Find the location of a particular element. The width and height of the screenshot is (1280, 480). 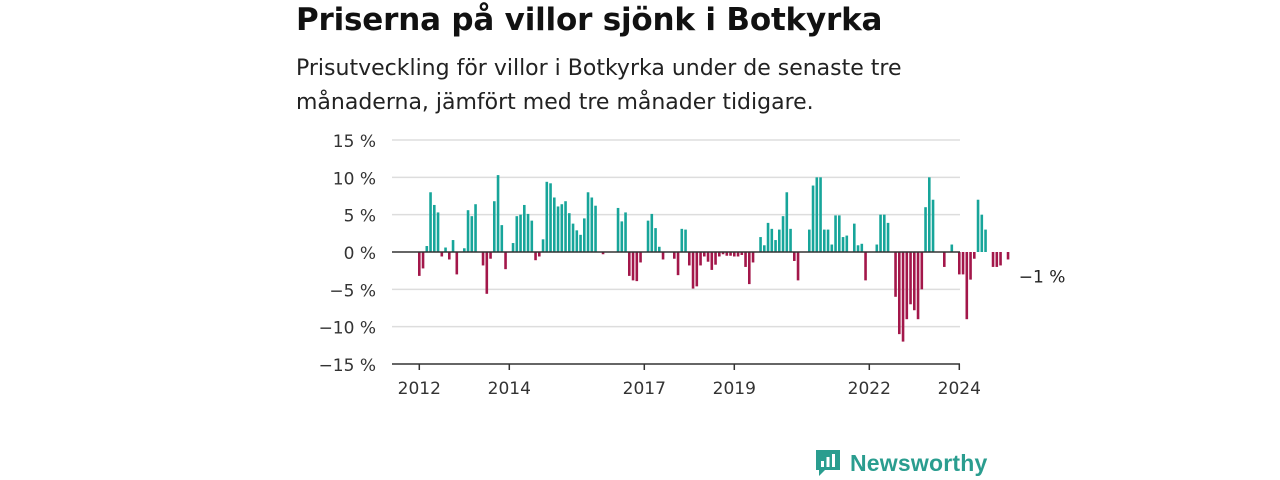

y-tick-label: 15 % is located at coordinates (354, 142).